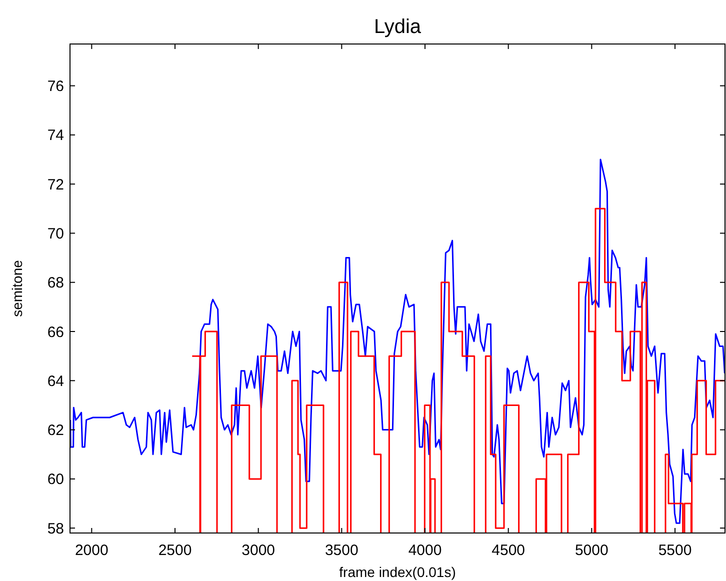 This screenshot has height=581, width=726. Describe the element at coordinates (55, 87) in the screenshot. I see `y-tick-label: 76` at that location.